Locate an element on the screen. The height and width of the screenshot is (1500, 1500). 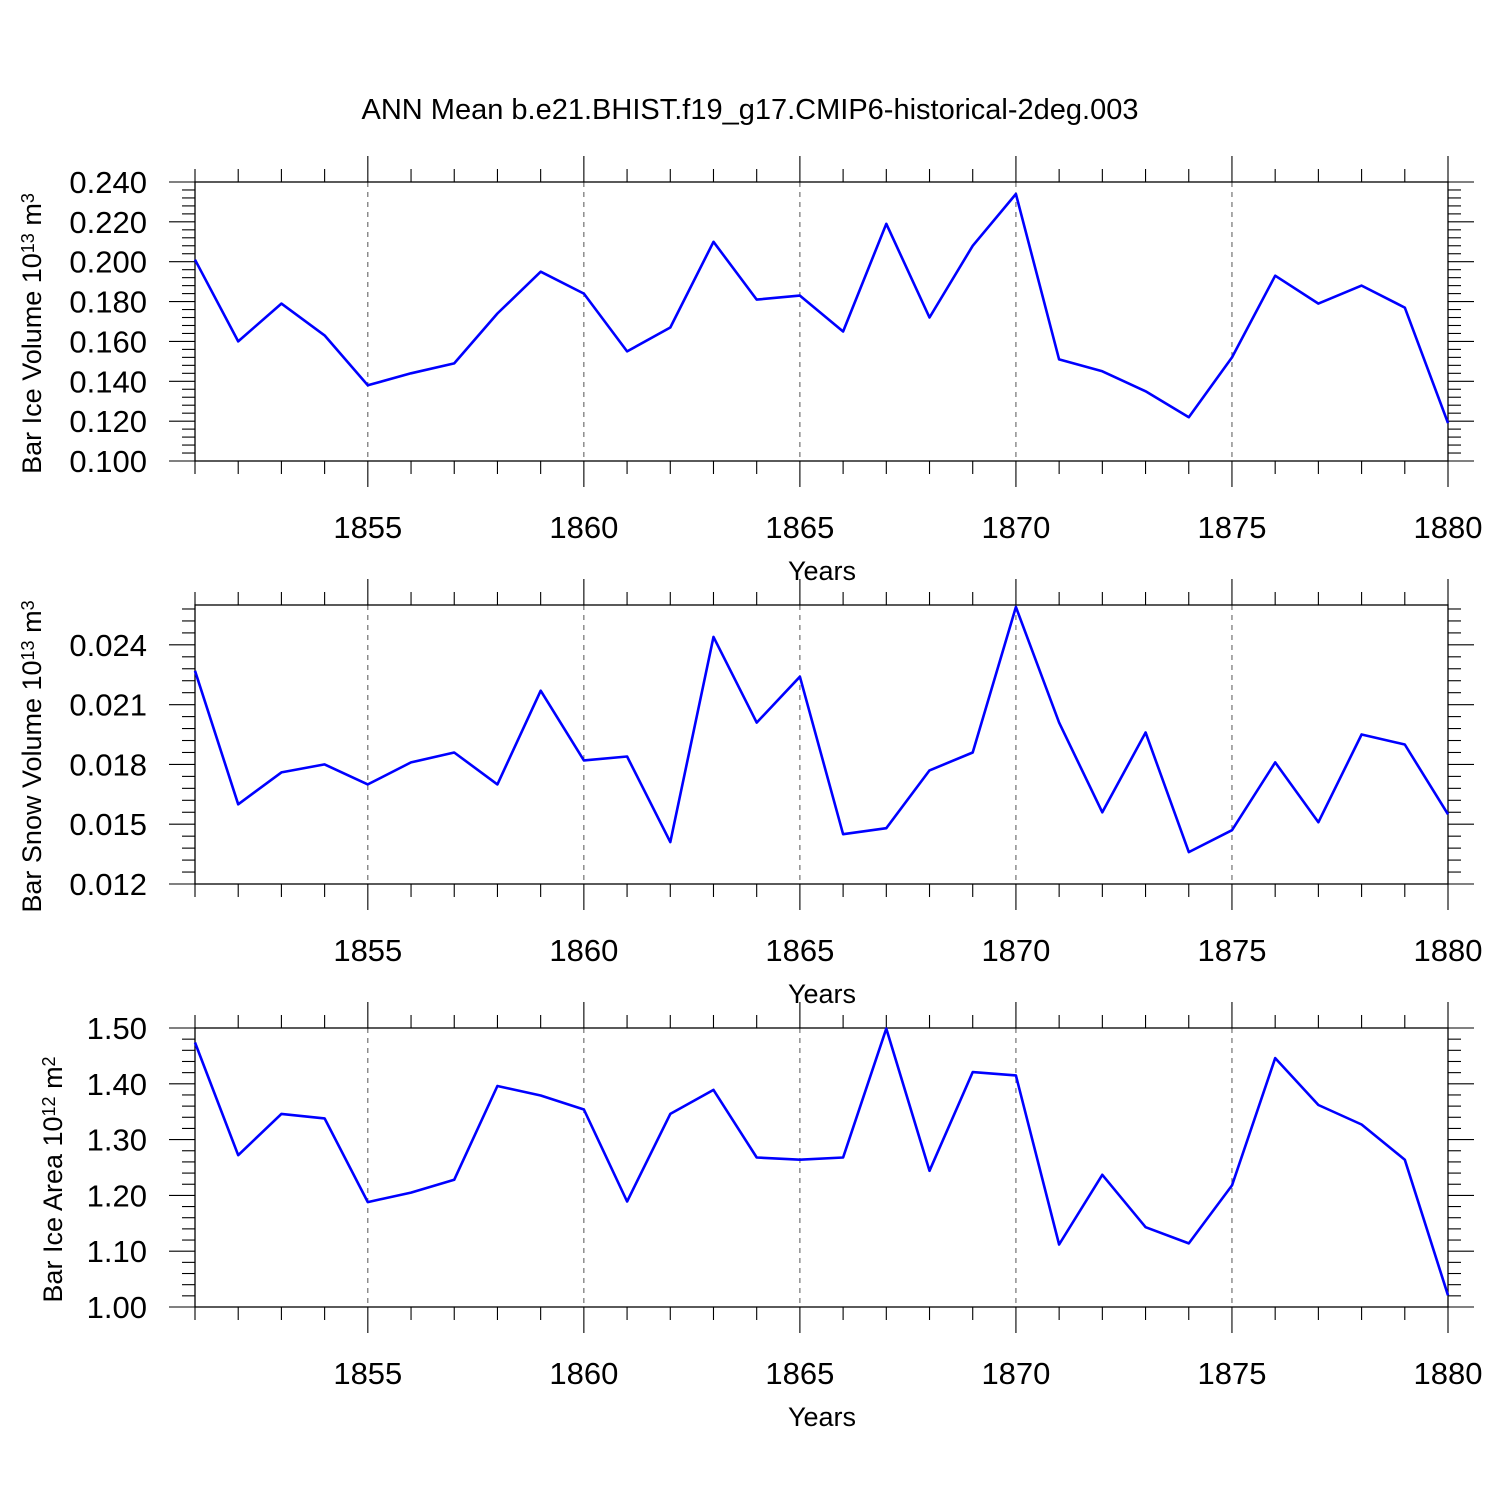
y-tick-label: 0.021 is located at coordinates (108, 705).